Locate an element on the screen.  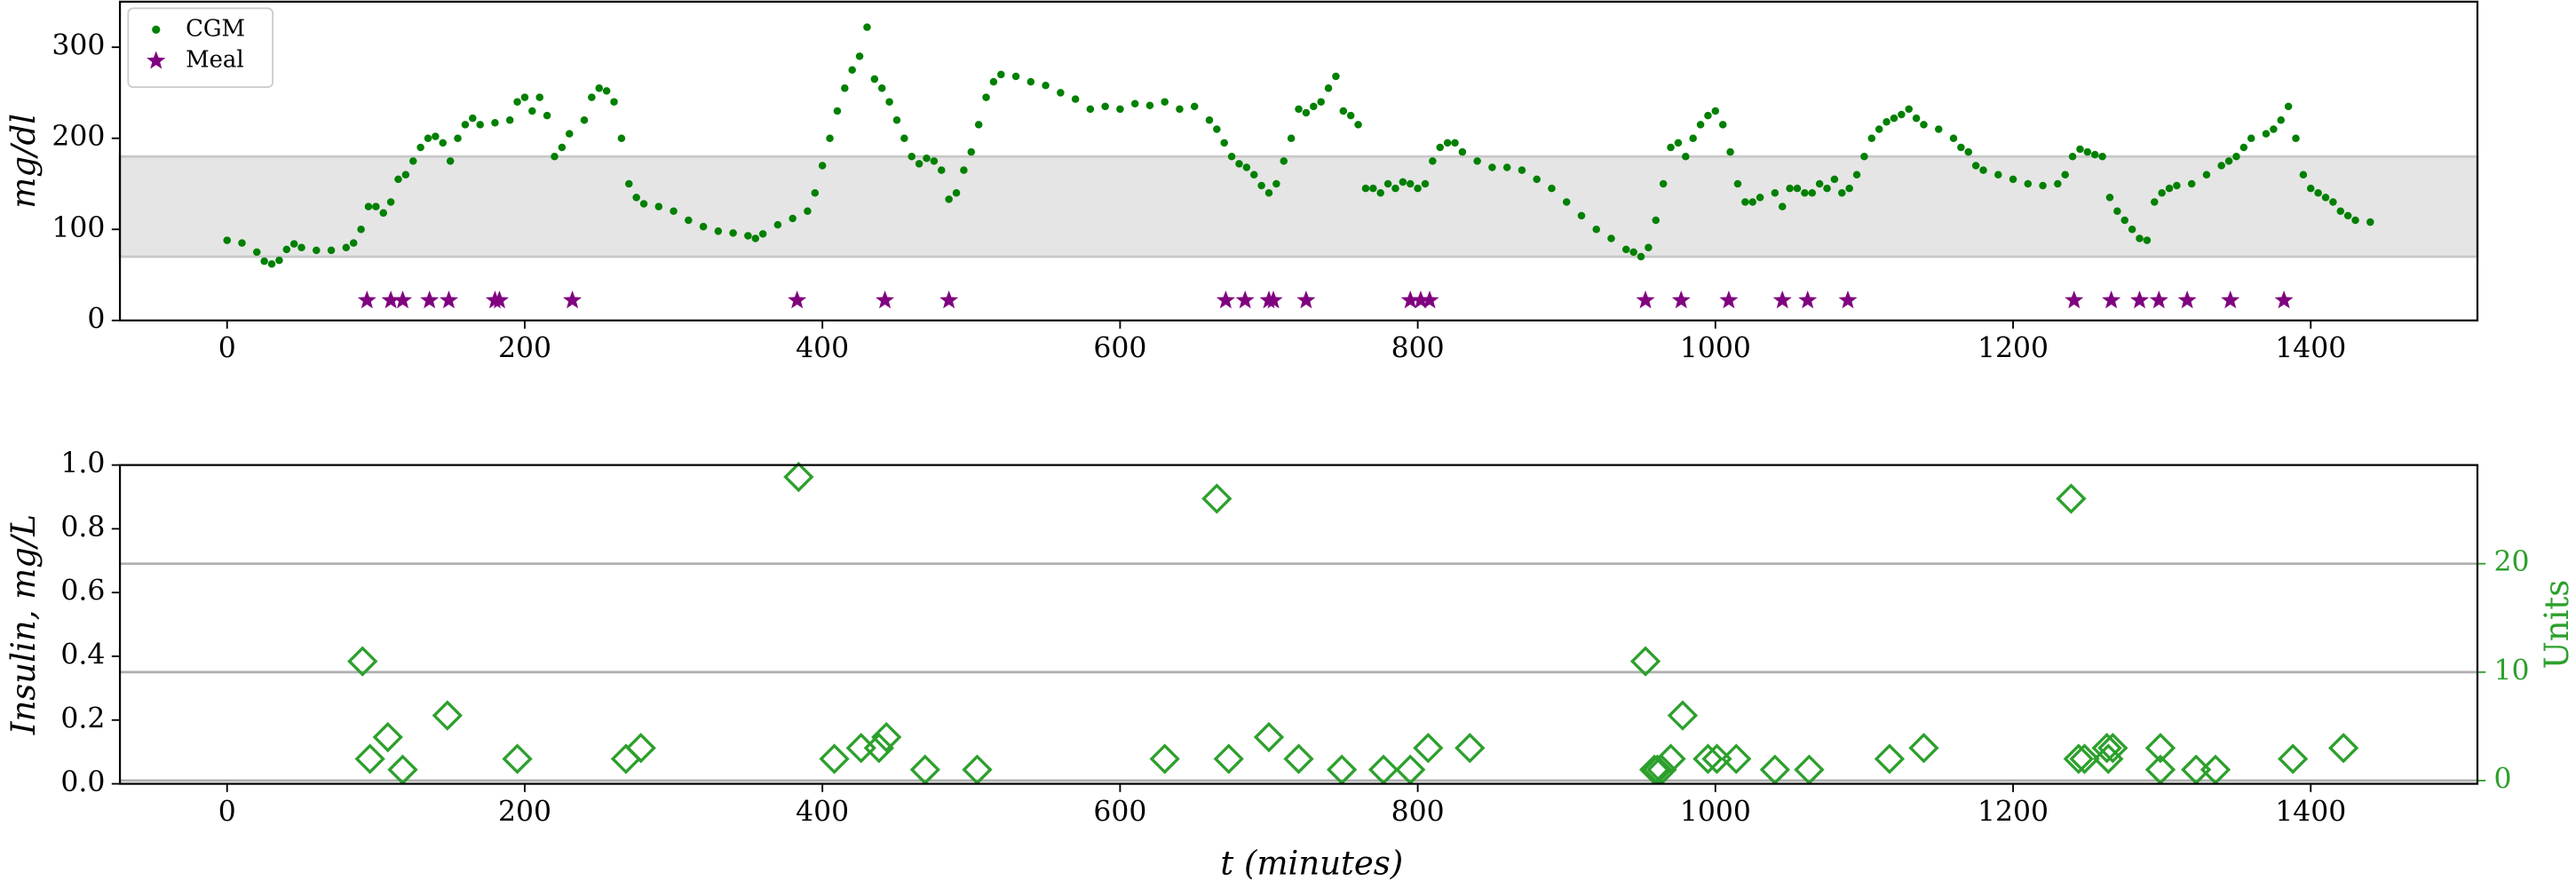
legend-label: CGM is located at coordinates (216, 28).